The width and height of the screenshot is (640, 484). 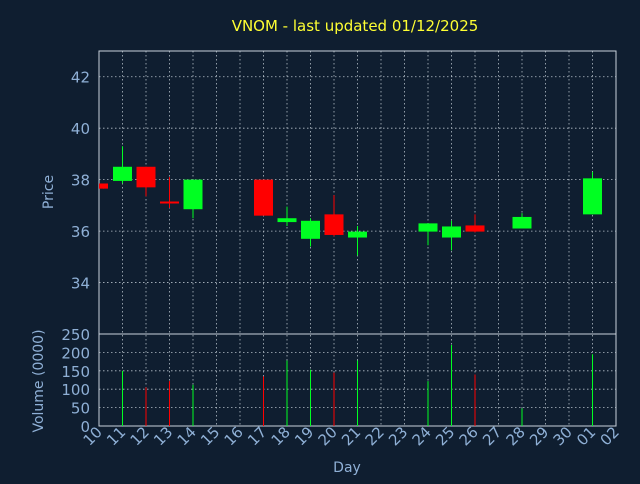 What do you see at coordinates (469, 436) in the screenshot?
I see `x-tick-label: 26` at bounding box center [469, 436].